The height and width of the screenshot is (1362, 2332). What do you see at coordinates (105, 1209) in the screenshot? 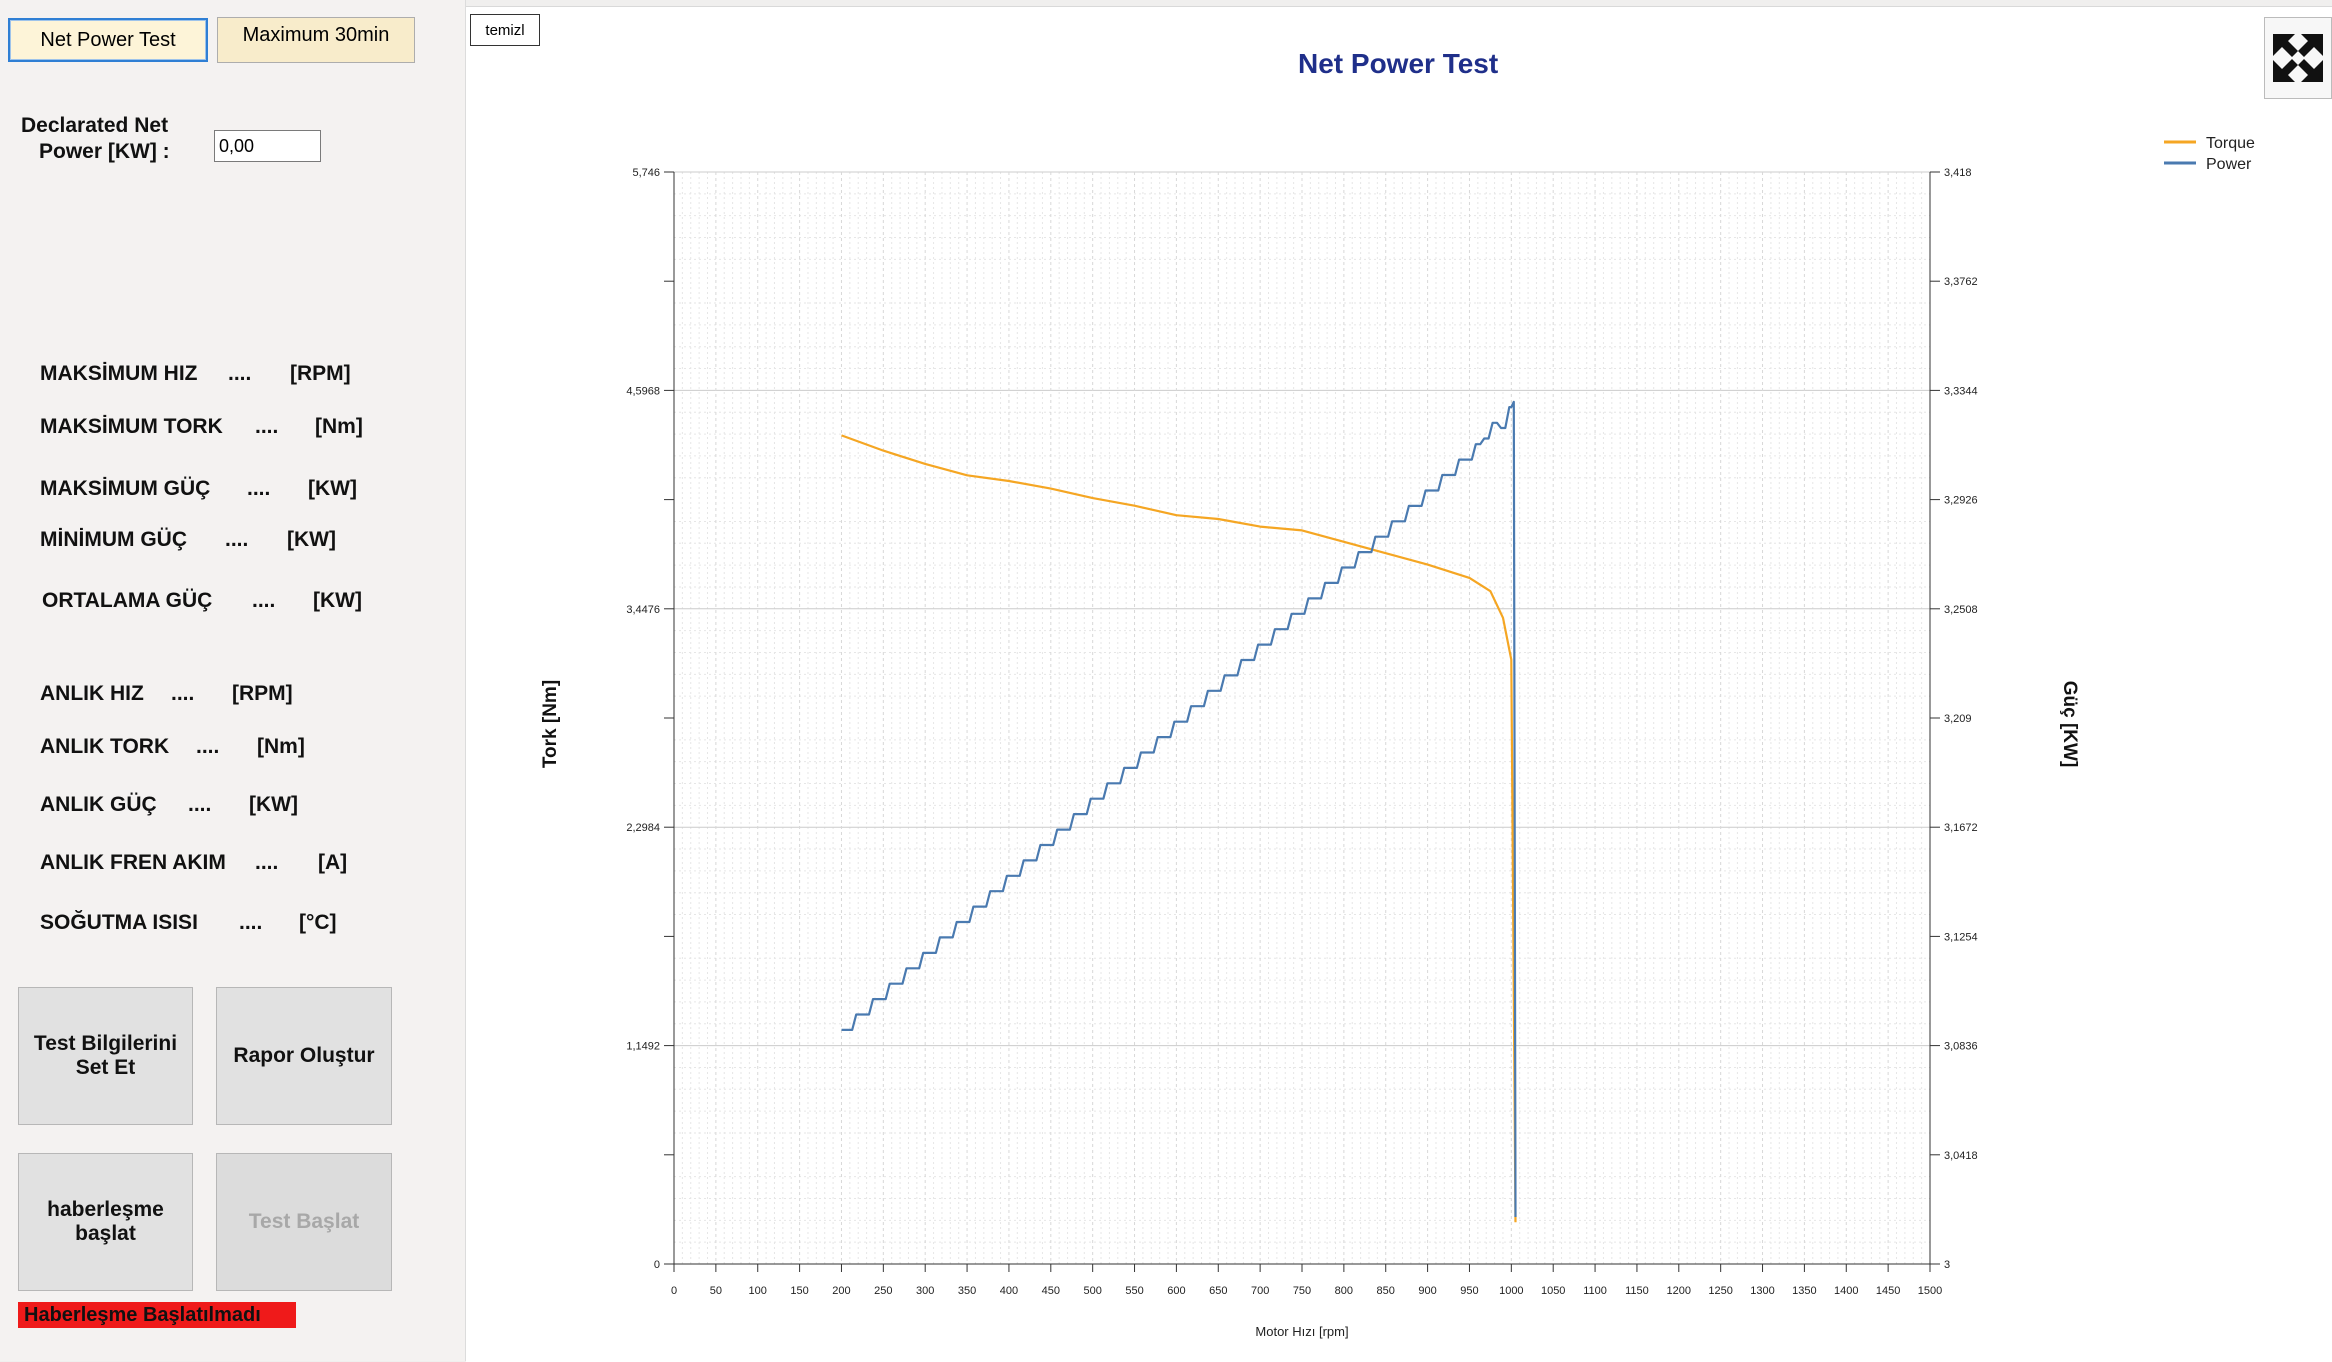
I see `button-label-line1: haberleşme` at bounding box center [105, 1209].